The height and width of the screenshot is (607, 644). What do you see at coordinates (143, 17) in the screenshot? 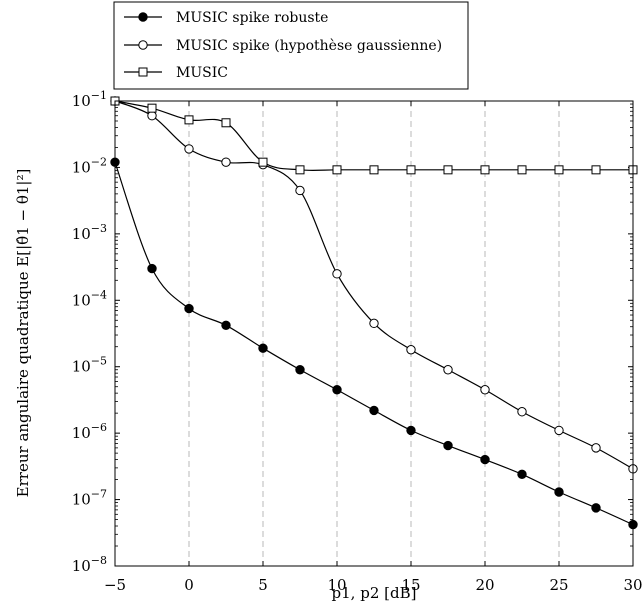
I see `legend-marker-filled-circle` at bounding box center [143, 17].